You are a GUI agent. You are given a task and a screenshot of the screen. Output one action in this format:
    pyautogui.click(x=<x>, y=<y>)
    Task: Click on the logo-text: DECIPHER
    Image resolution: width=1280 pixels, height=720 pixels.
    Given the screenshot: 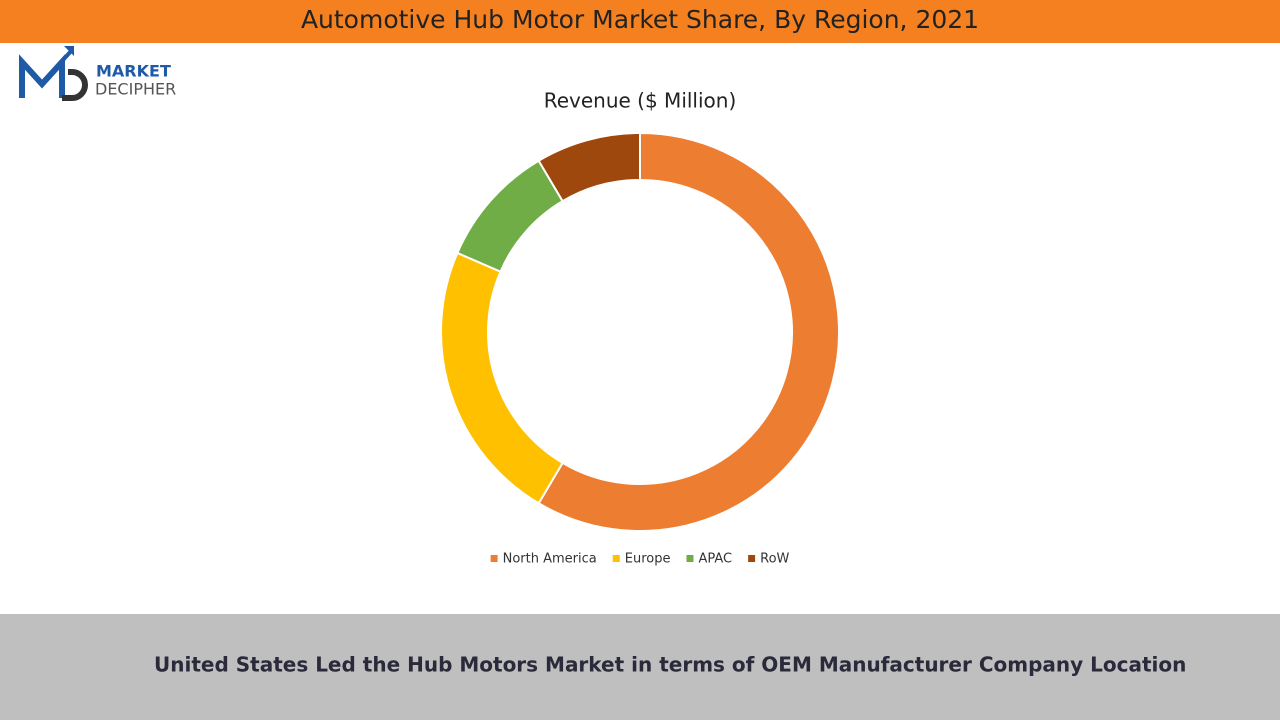 What is the action you would take?
    pyautogui.click(x=135, y=89)
    